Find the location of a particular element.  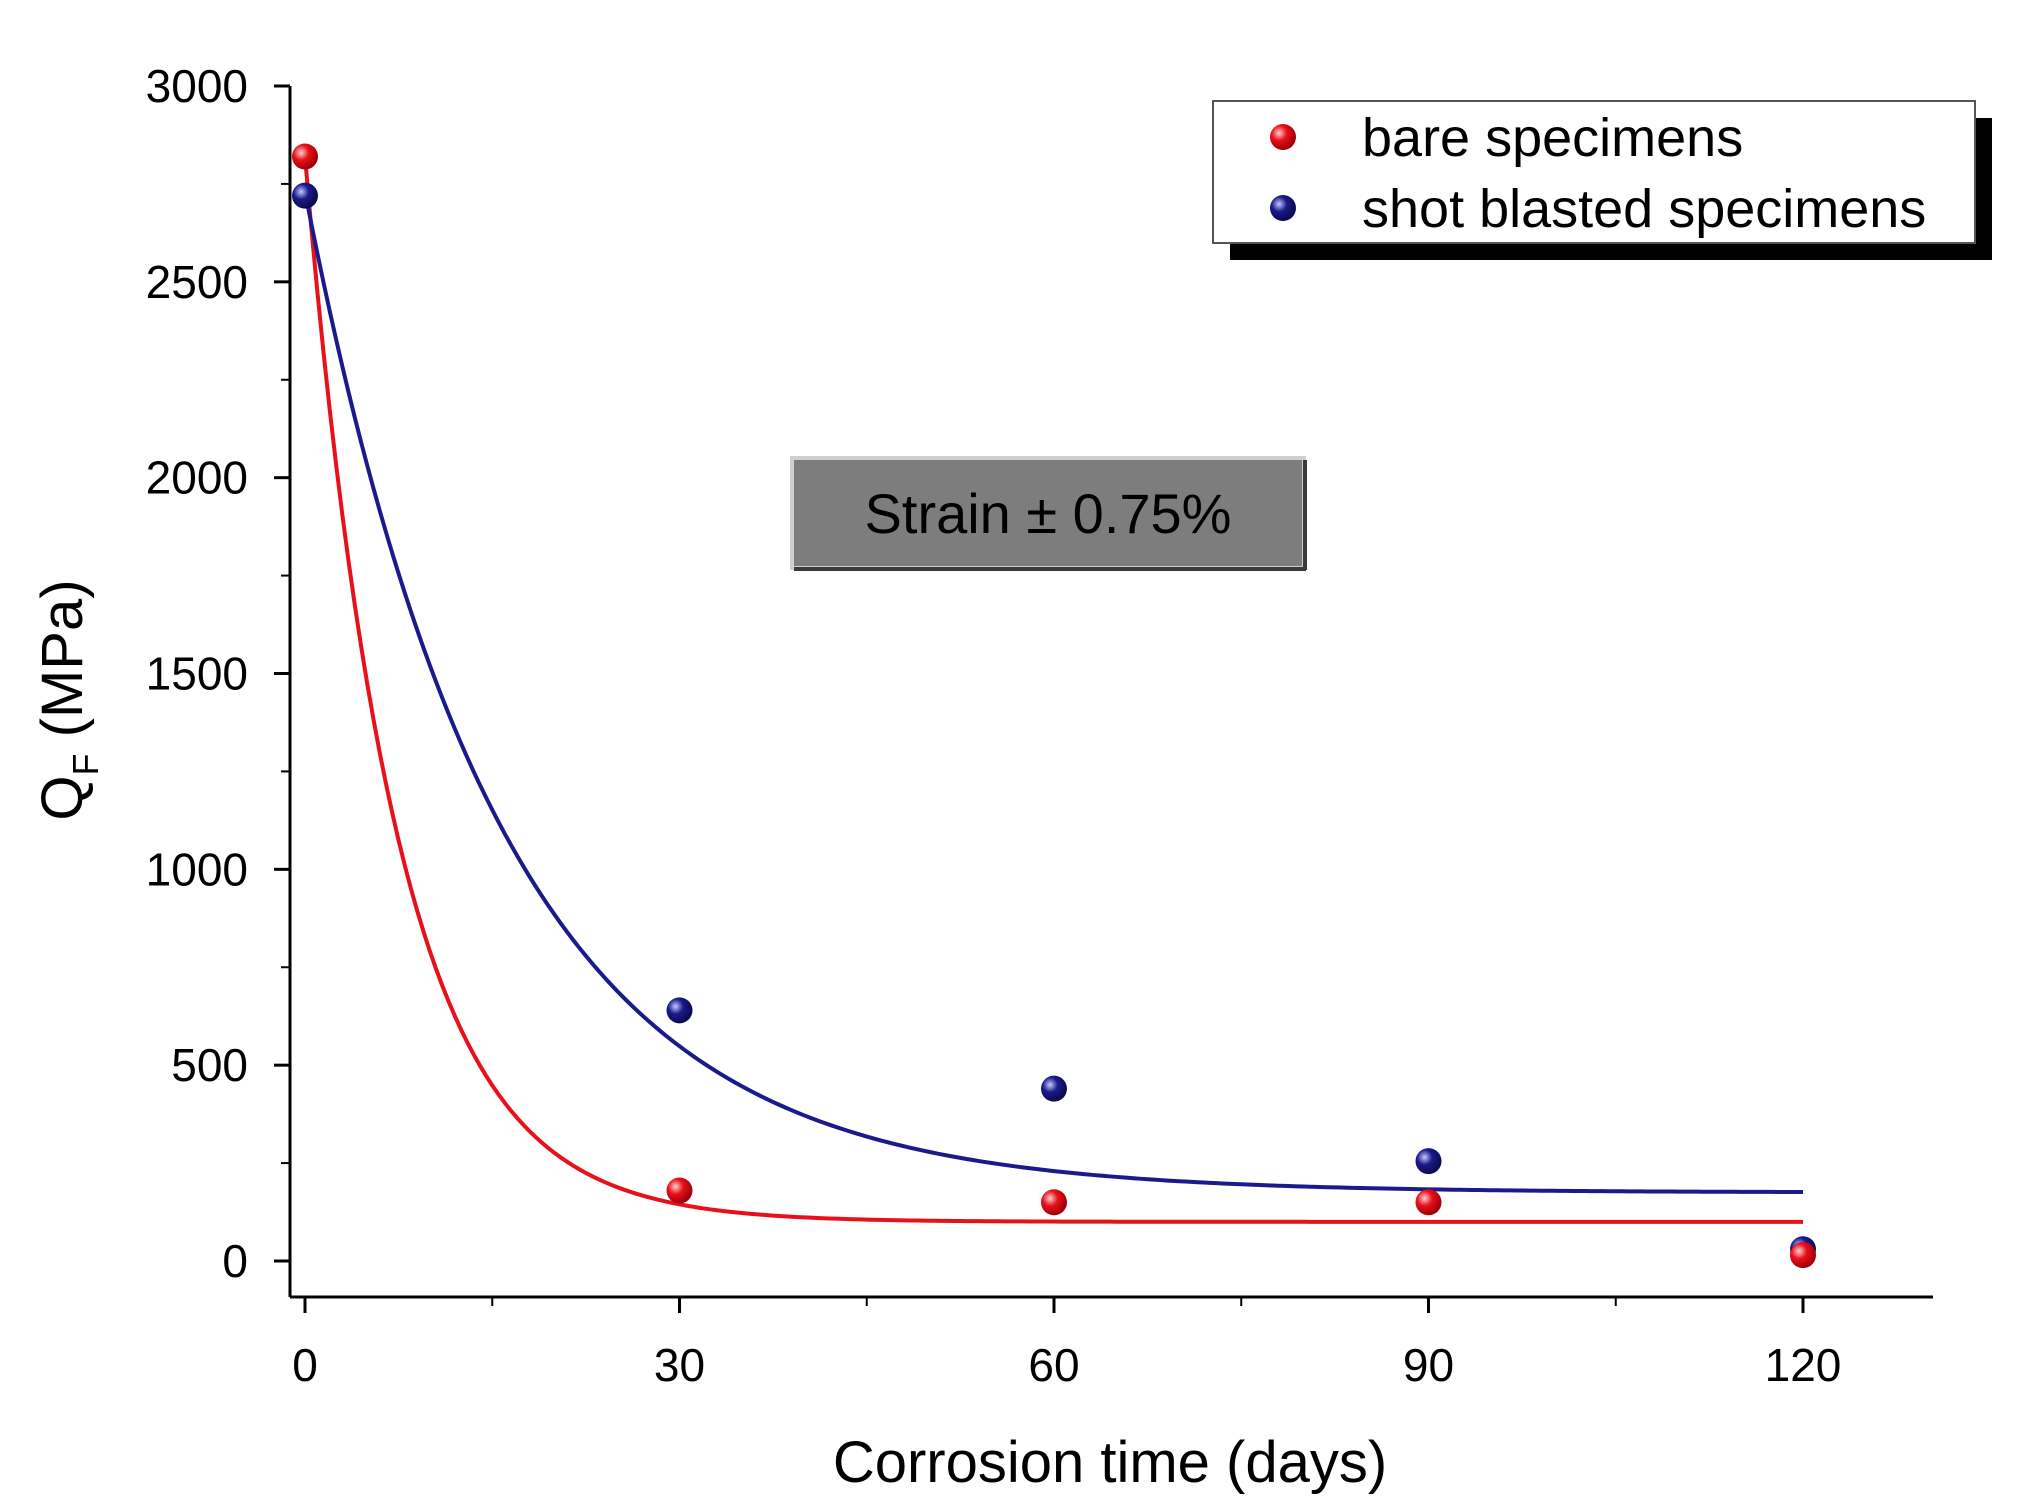

x-axis-title: Corrosion time (days) is located at coordinates (1110, 1462).